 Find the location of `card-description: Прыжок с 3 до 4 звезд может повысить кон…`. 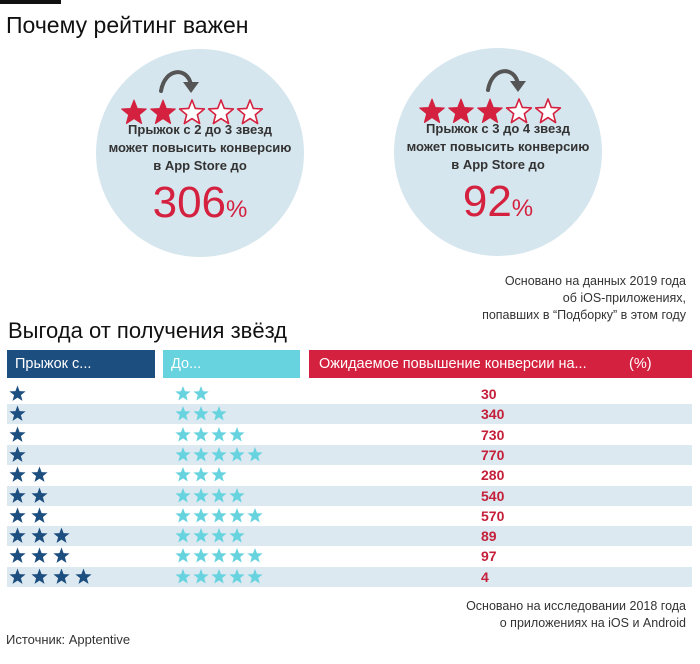

card-description: Прыжок с 3 до 4 звезд может повысить кон… is located at coordinates (498, 147).